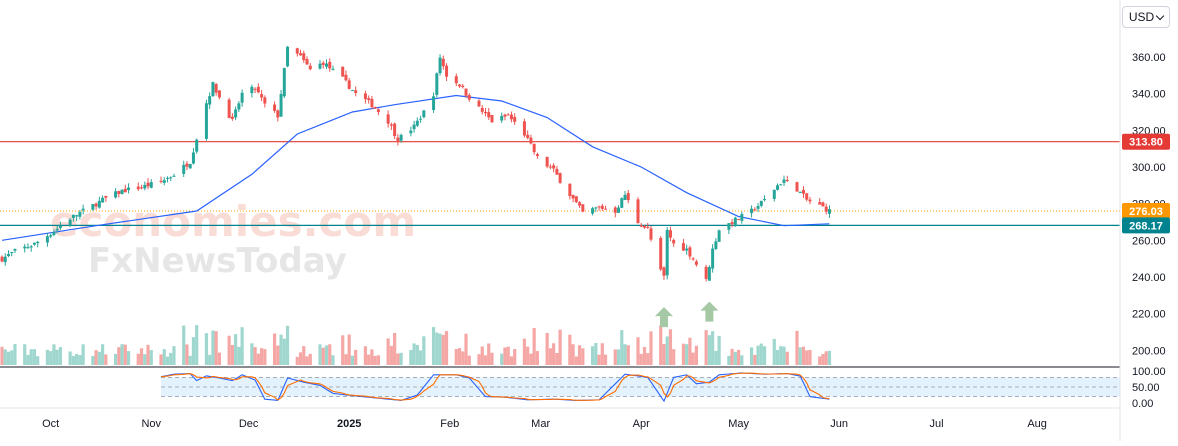 The width and height of the screenshot is (1178, 446). What do you see at coordinates (1149, 241) in the screenshot?
I see `price-tick-label: 260.00` at bounding box center [1149, 241].